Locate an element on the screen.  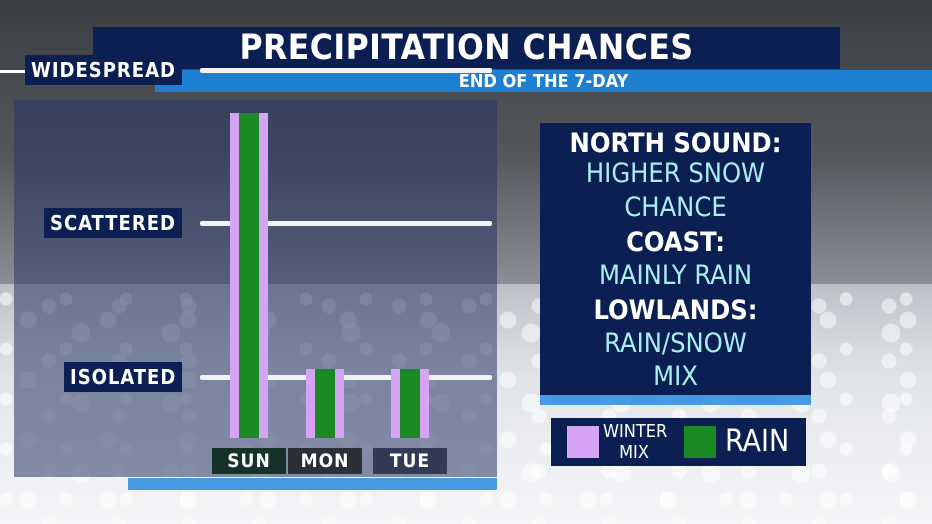
gridline-isolated is located at coordinates (346, 377).